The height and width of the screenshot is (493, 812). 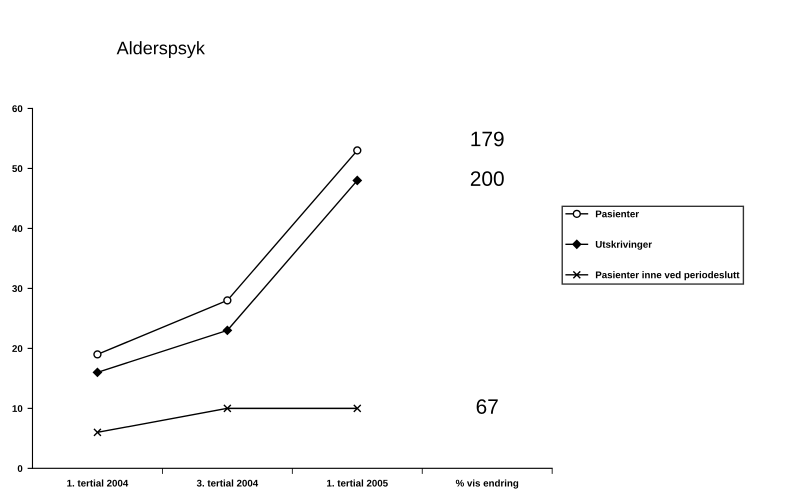 What do you see at coordinates (617, 214) in the screenshot?
I see `legend-label: Pasienter` at bounding box center [617, 214].